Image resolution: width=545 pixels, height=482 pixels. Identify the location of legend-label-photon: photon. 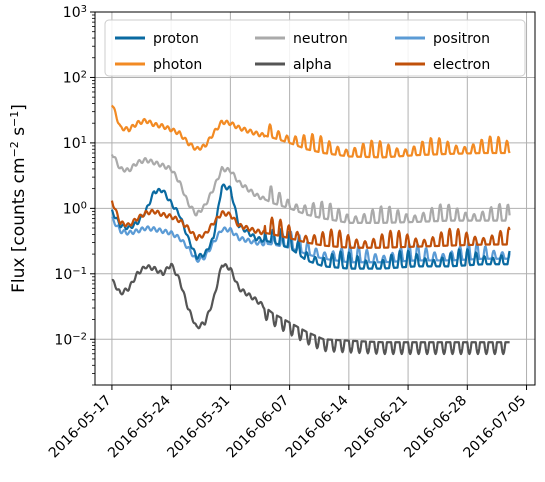
(177, 65).